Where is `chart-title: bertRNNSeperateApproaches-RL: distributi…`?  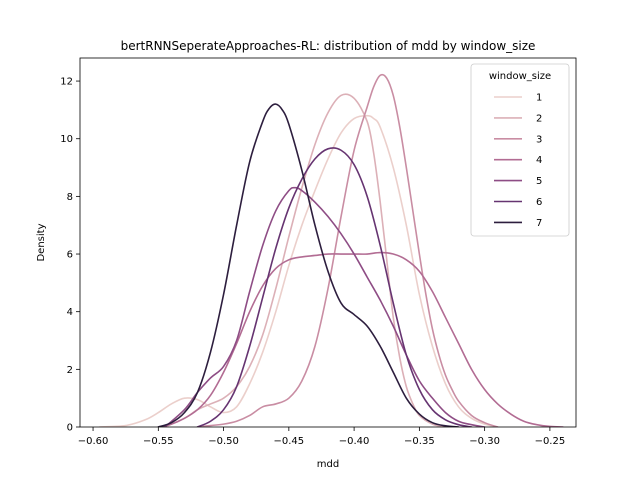
chart-title: bertRNNSeperateApproaches-RL: distributi… is located at coordinates (328, 46).